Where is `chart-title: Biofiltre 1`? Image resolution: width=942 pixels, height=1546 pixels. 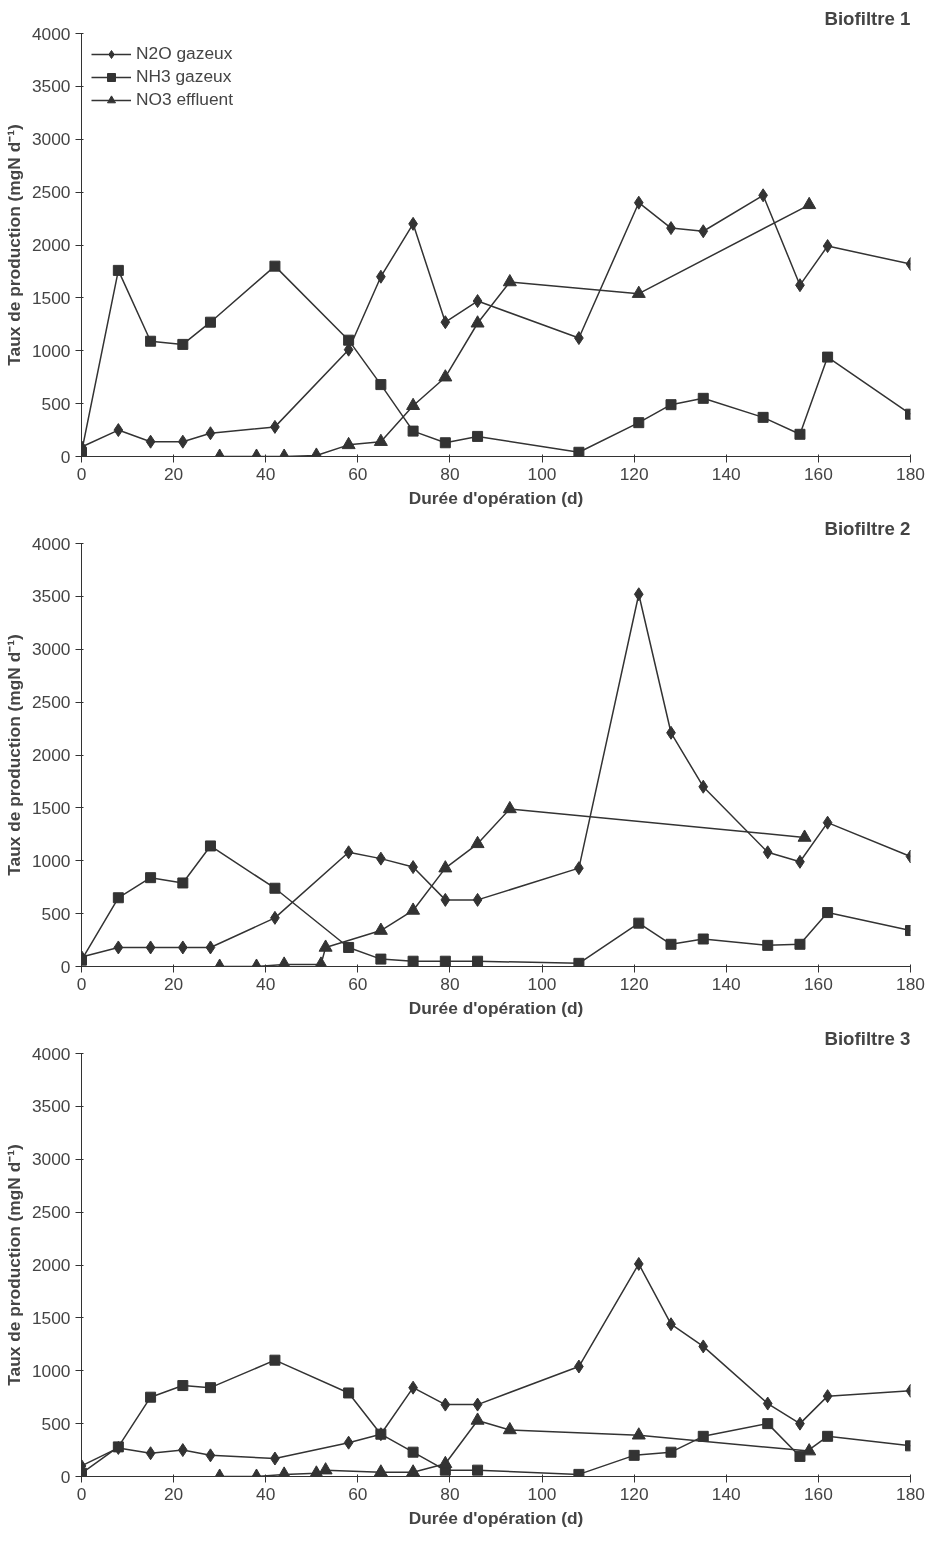
chart-title: Biofiltre 1 is located at coordinates (867, 18).